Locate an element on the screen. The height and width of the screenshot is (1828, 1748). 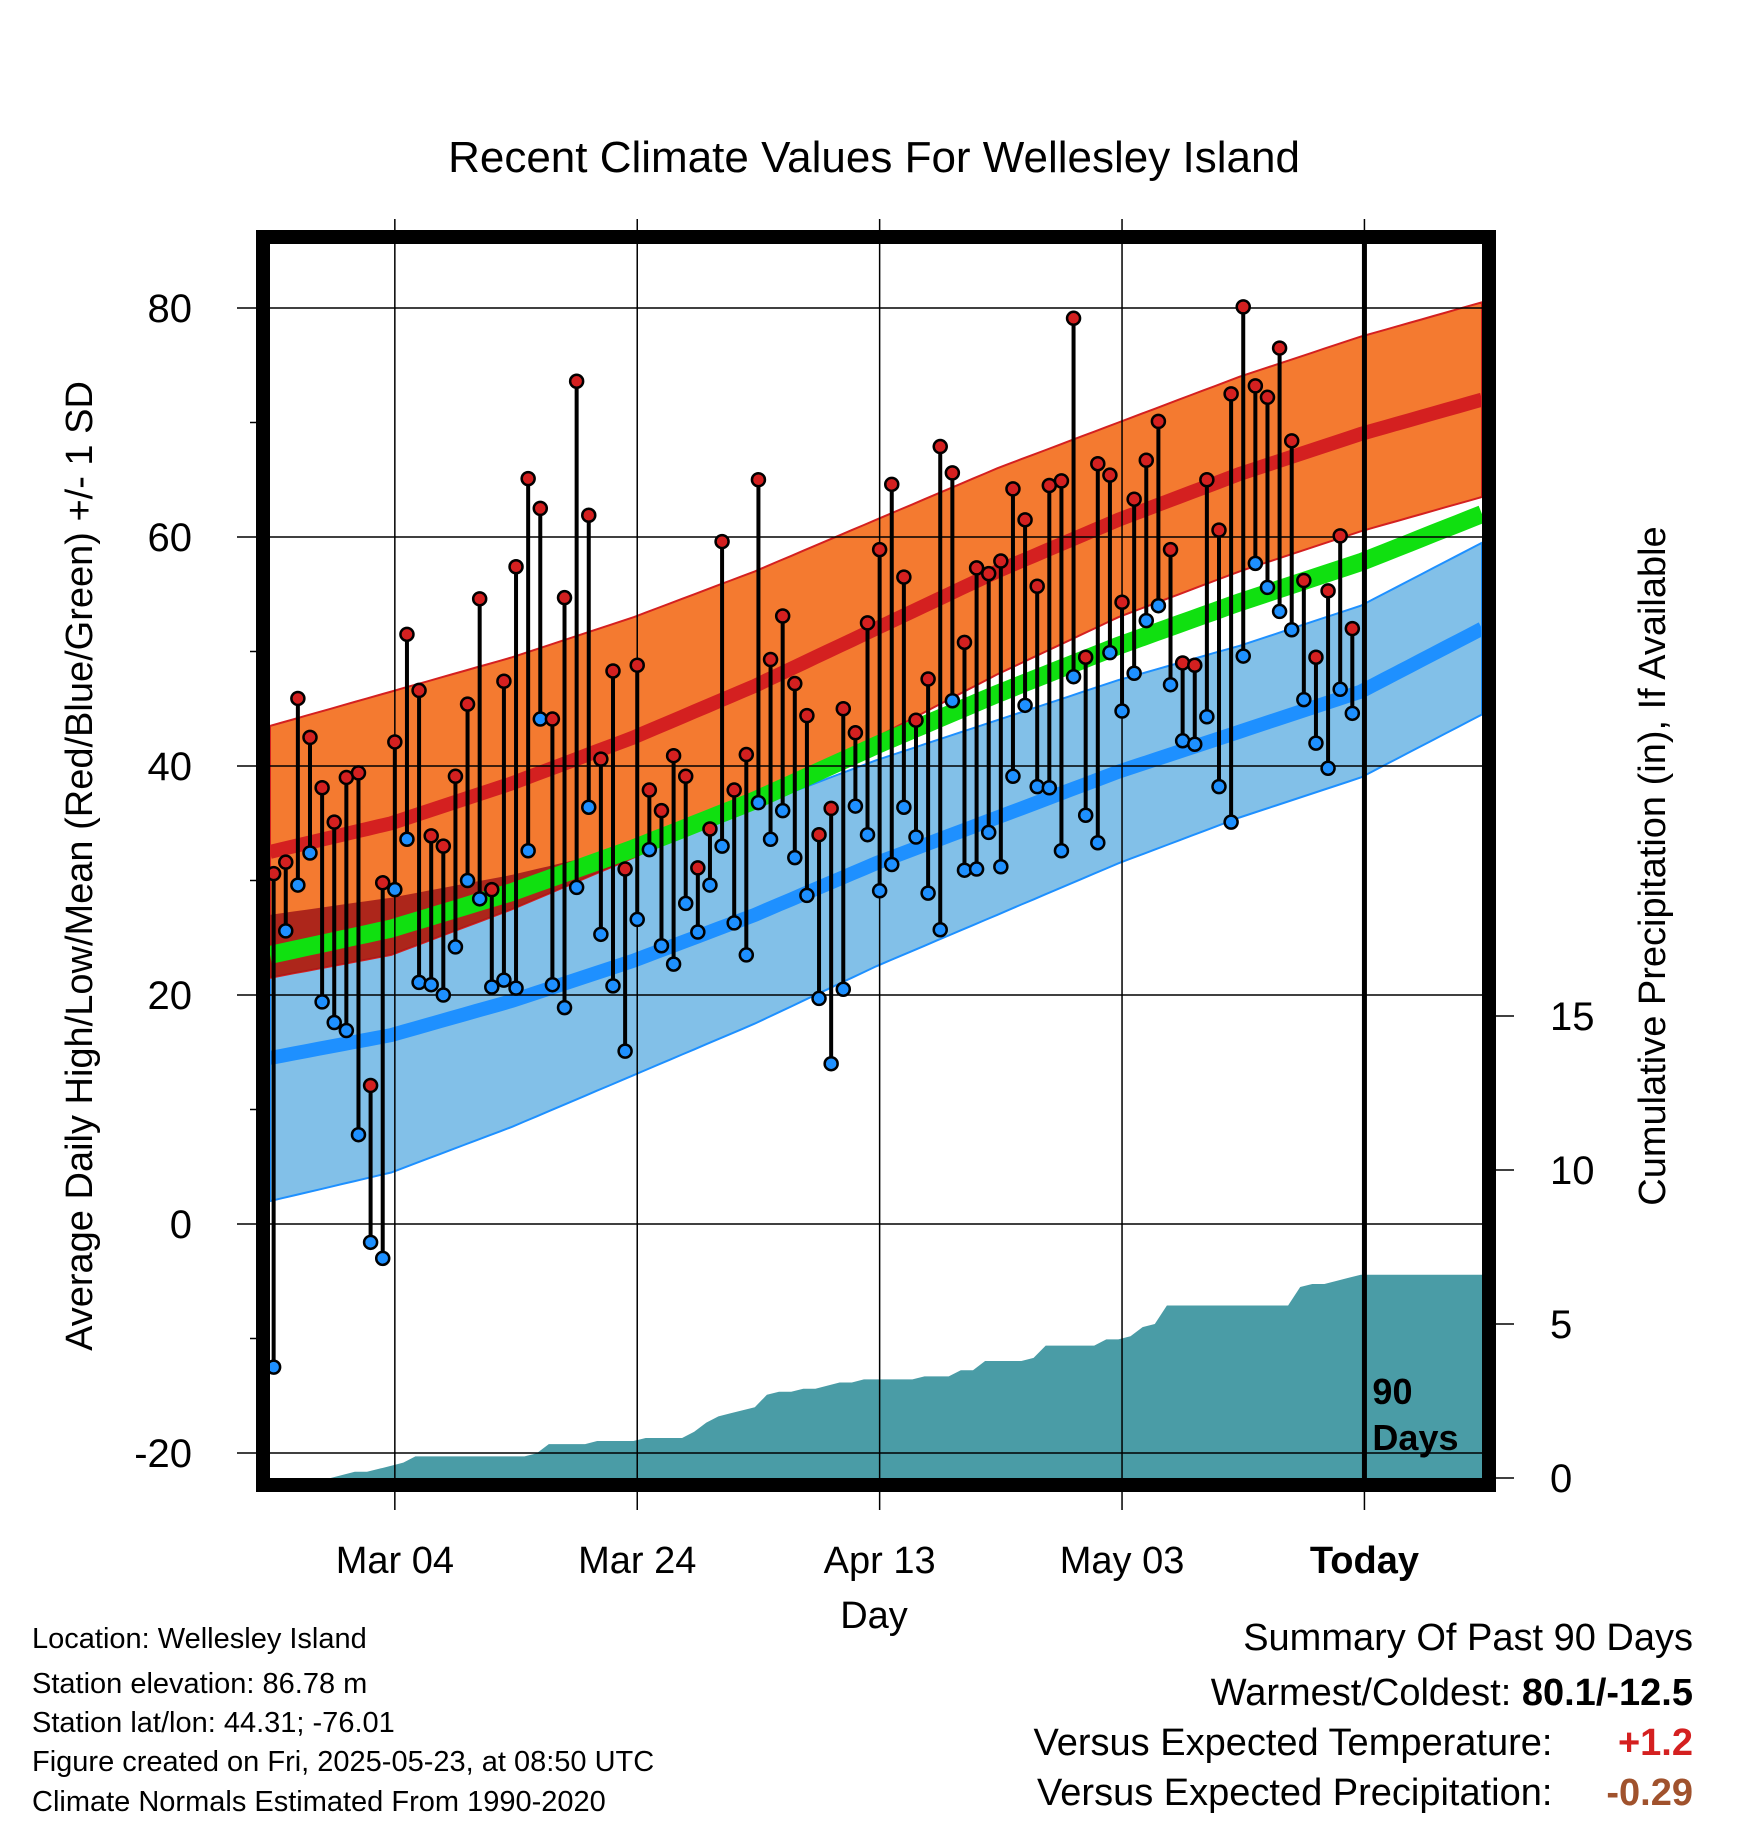
y-tick-label: 20 is located at coordinates (170, 996).